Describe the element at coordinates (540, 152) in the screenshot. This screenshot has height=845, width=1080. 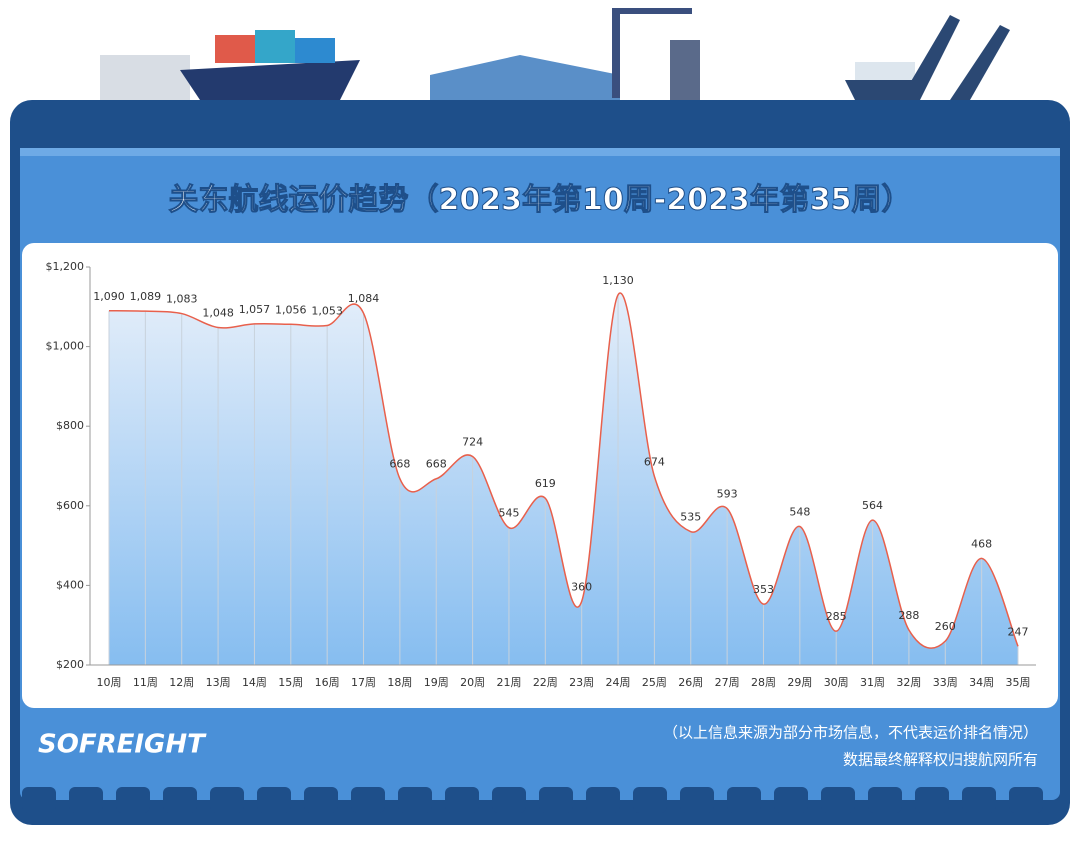
I see `band` at that location.